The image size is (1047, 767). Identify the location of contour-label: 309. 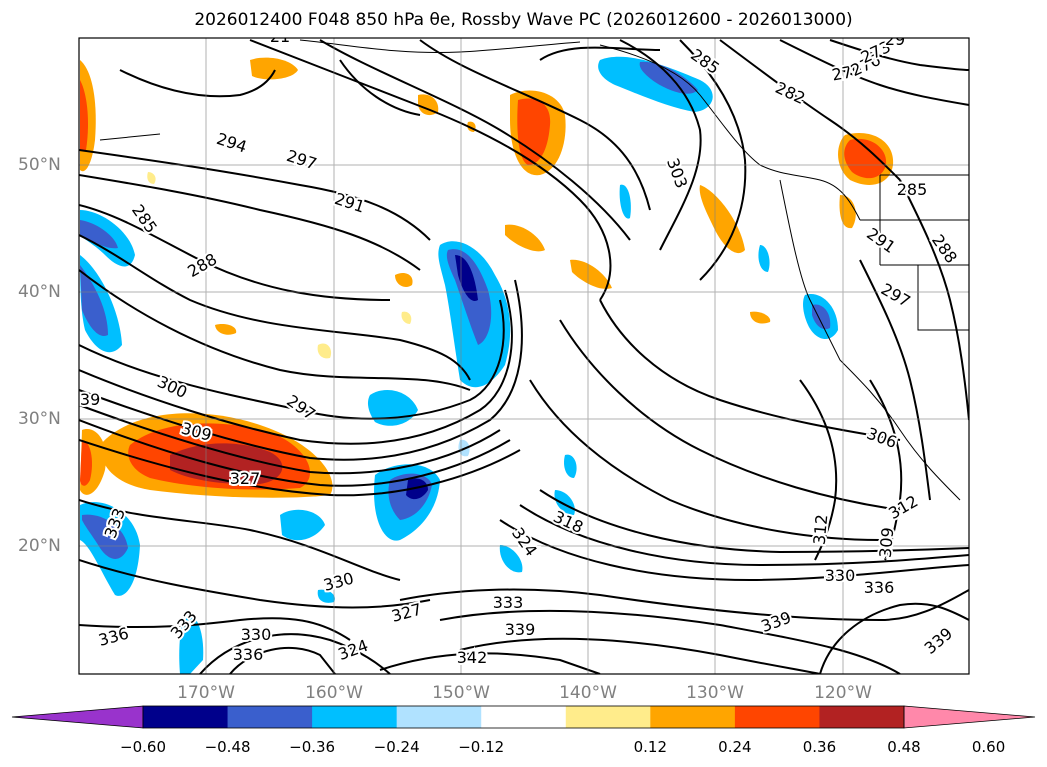
(887, 542).